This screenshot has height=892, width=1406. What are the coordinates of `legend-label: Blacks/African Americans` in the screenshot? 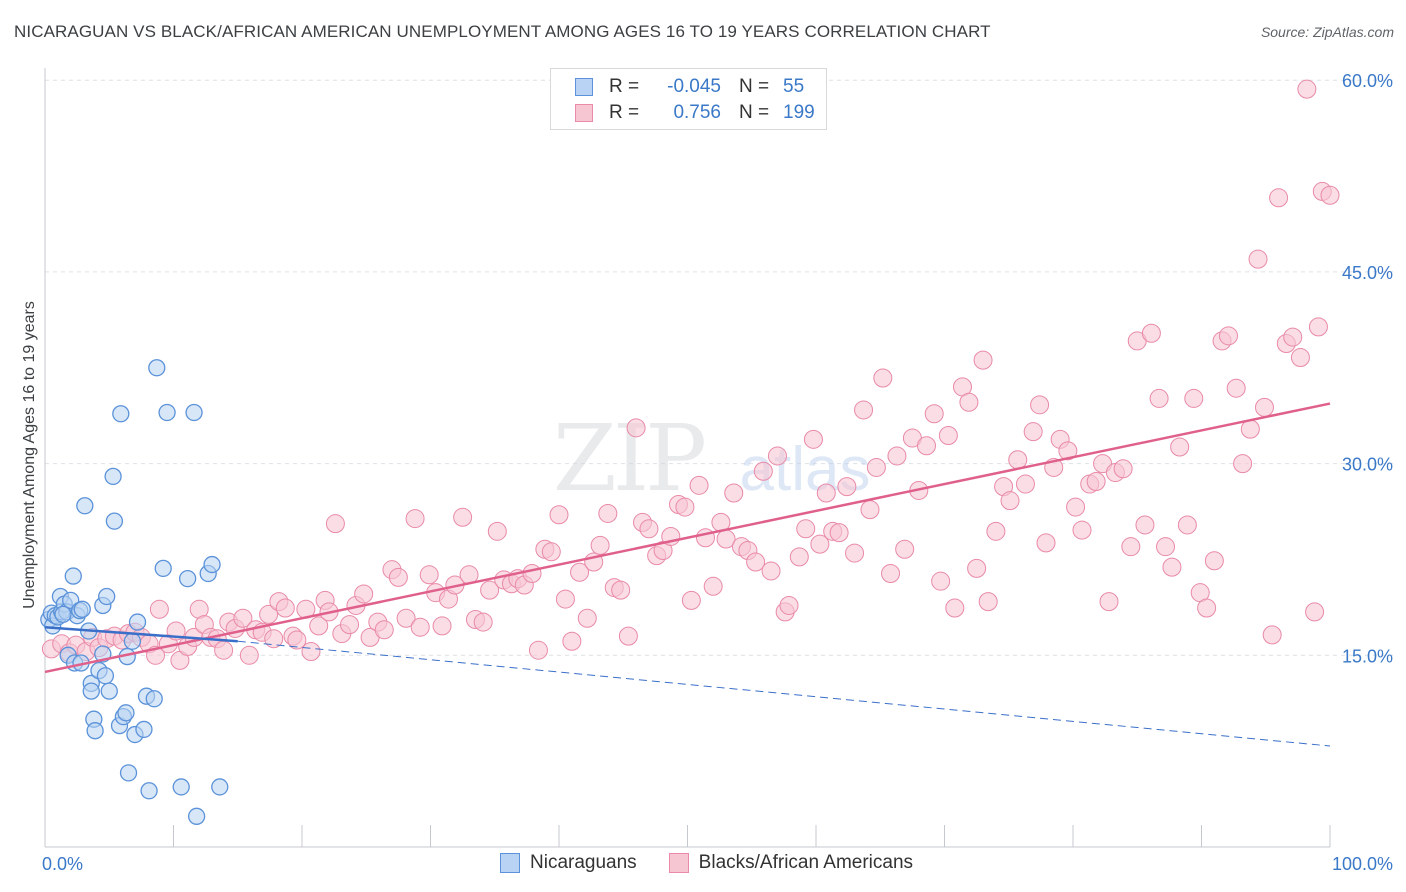 It's located at (806, 862).